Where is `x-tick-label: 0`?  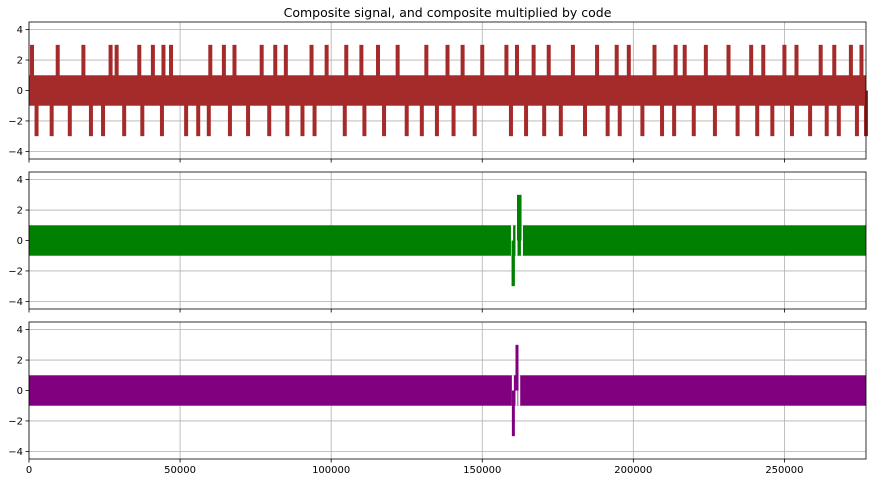
x-tick-label: 0 is located at coordinates (29, 470).